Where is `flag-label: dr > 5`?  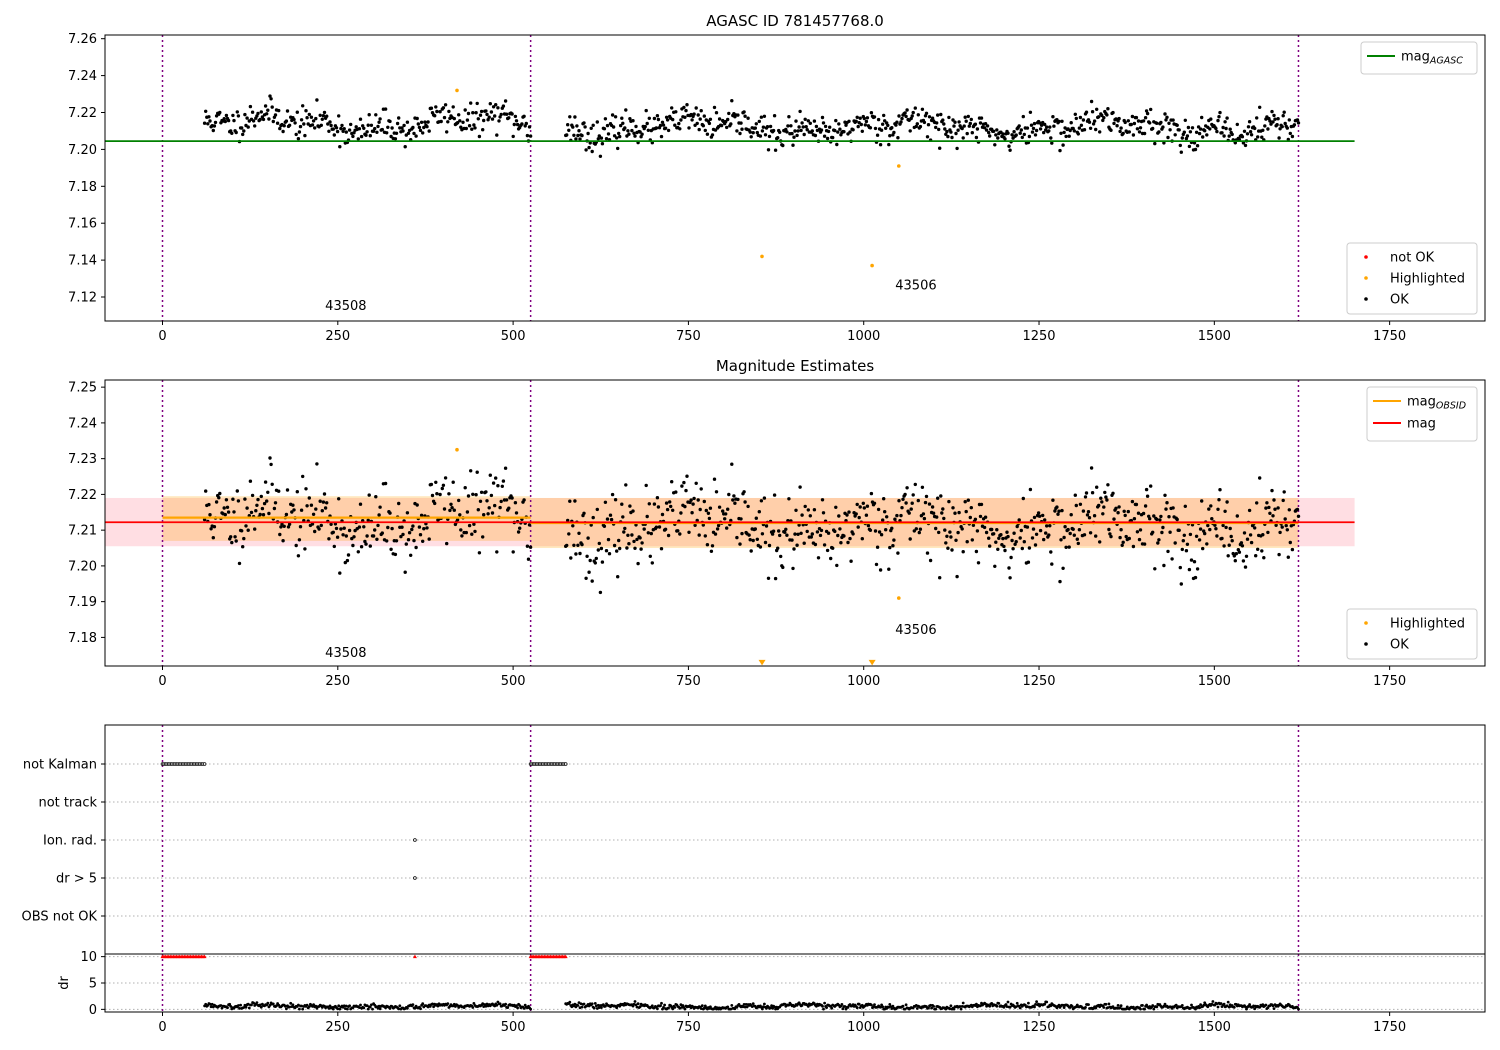 flag-label: dr > 5 is located at coordinates (76, 879).